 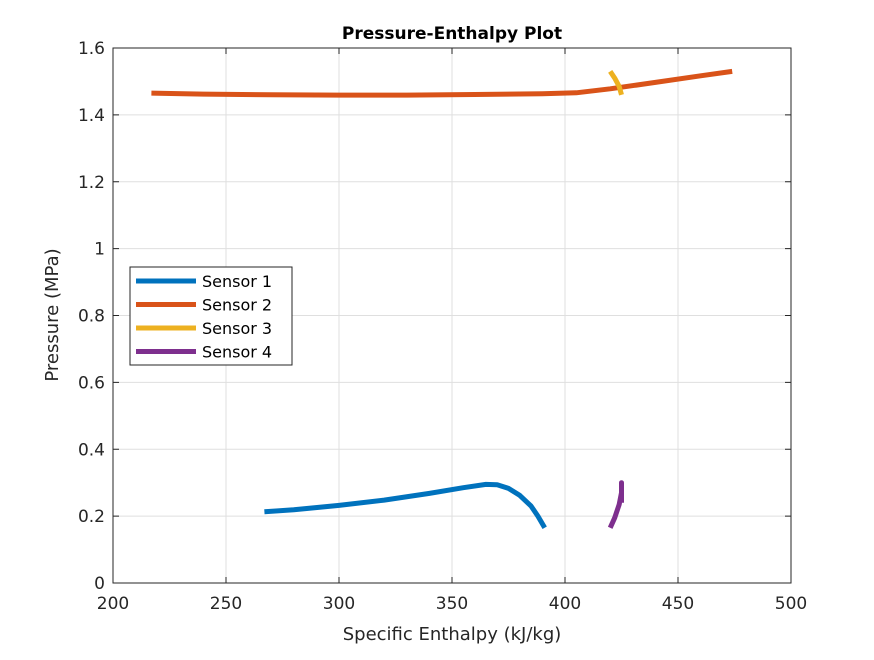 I want to click on y-tick-label: 1.4, so click(x=91, y=116).